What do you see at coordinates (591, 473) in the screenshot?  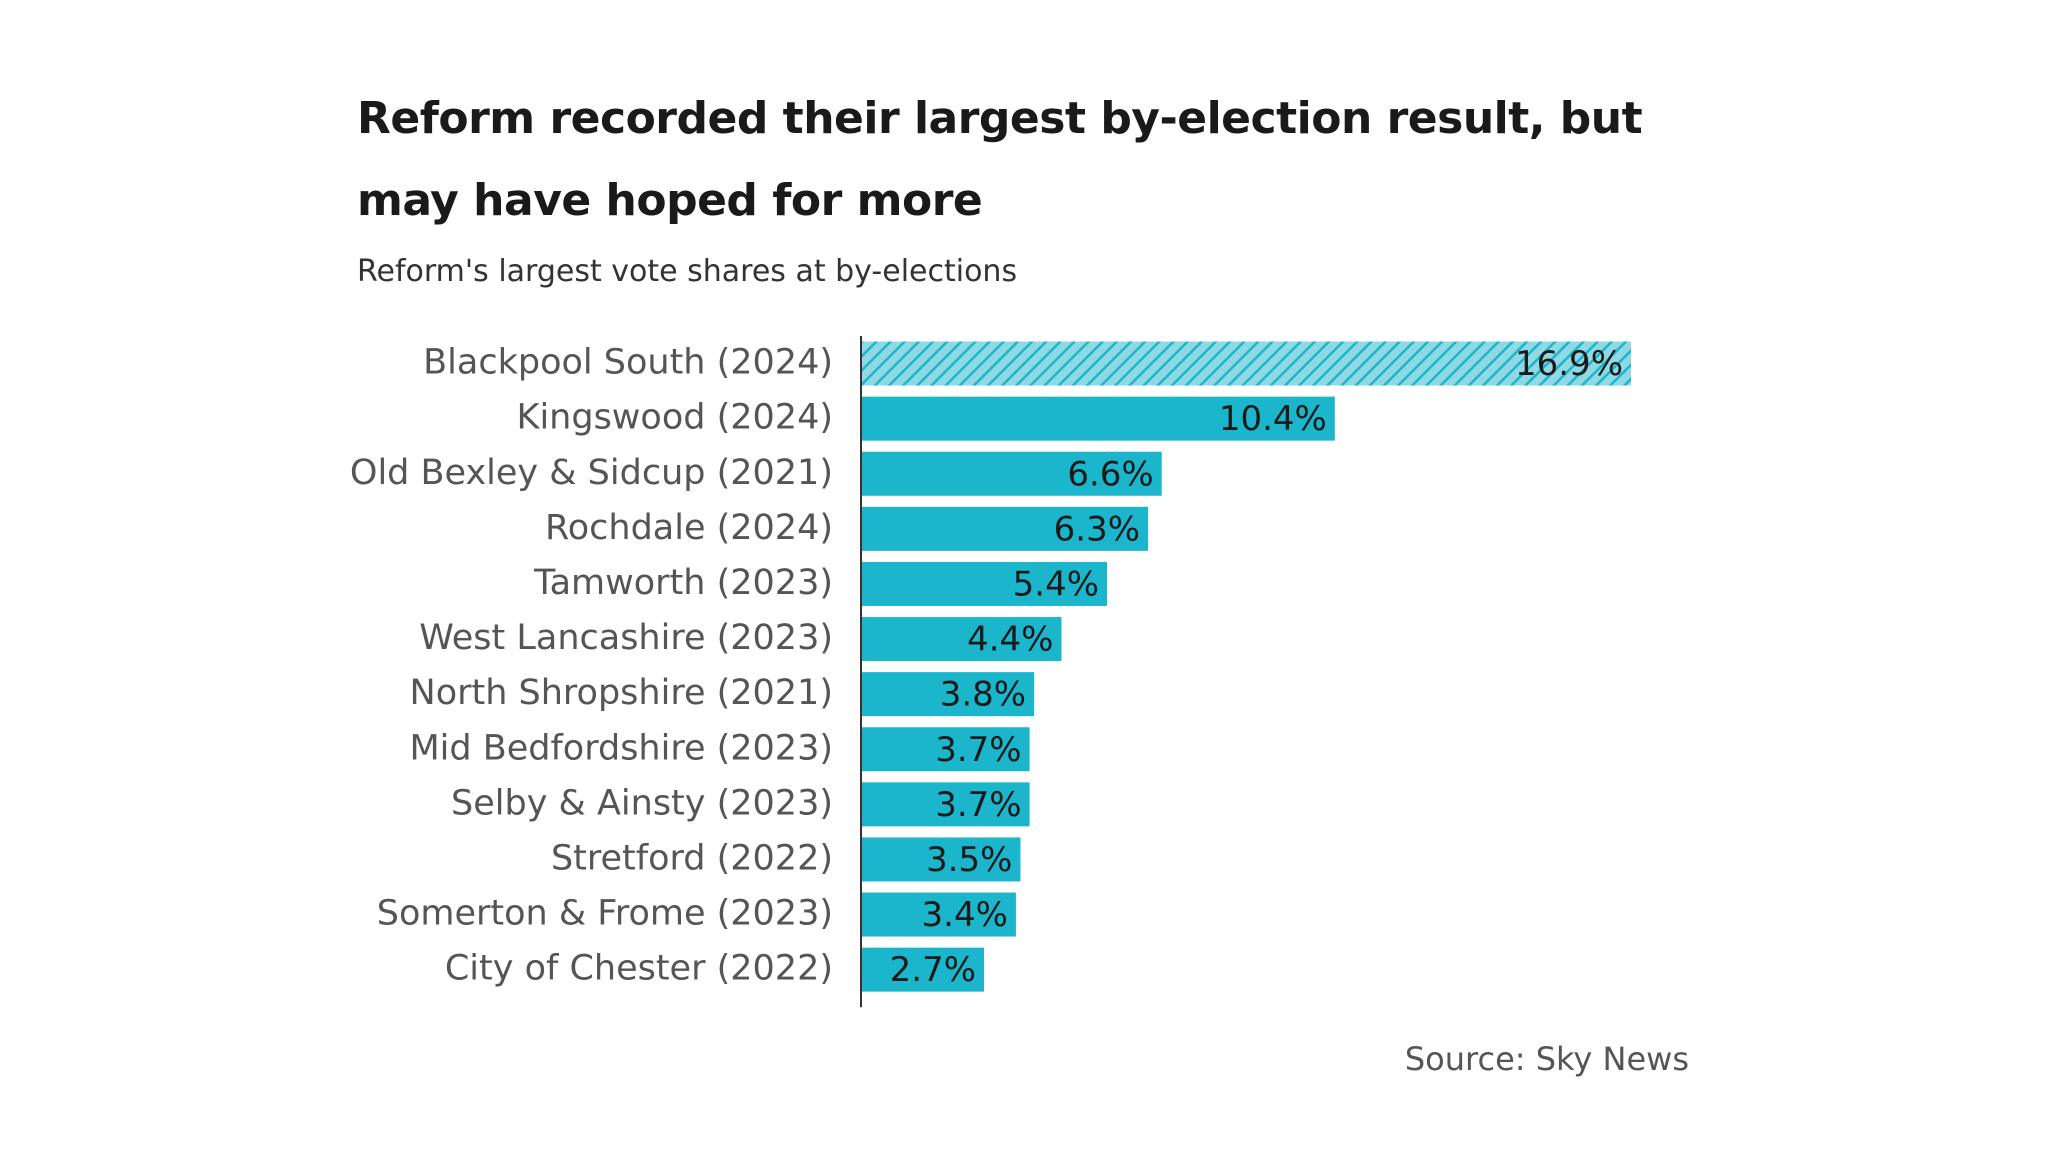 I see `y-tick-label: Old Bexley & Sidcup (2021)` at bounding box center [591, 473].